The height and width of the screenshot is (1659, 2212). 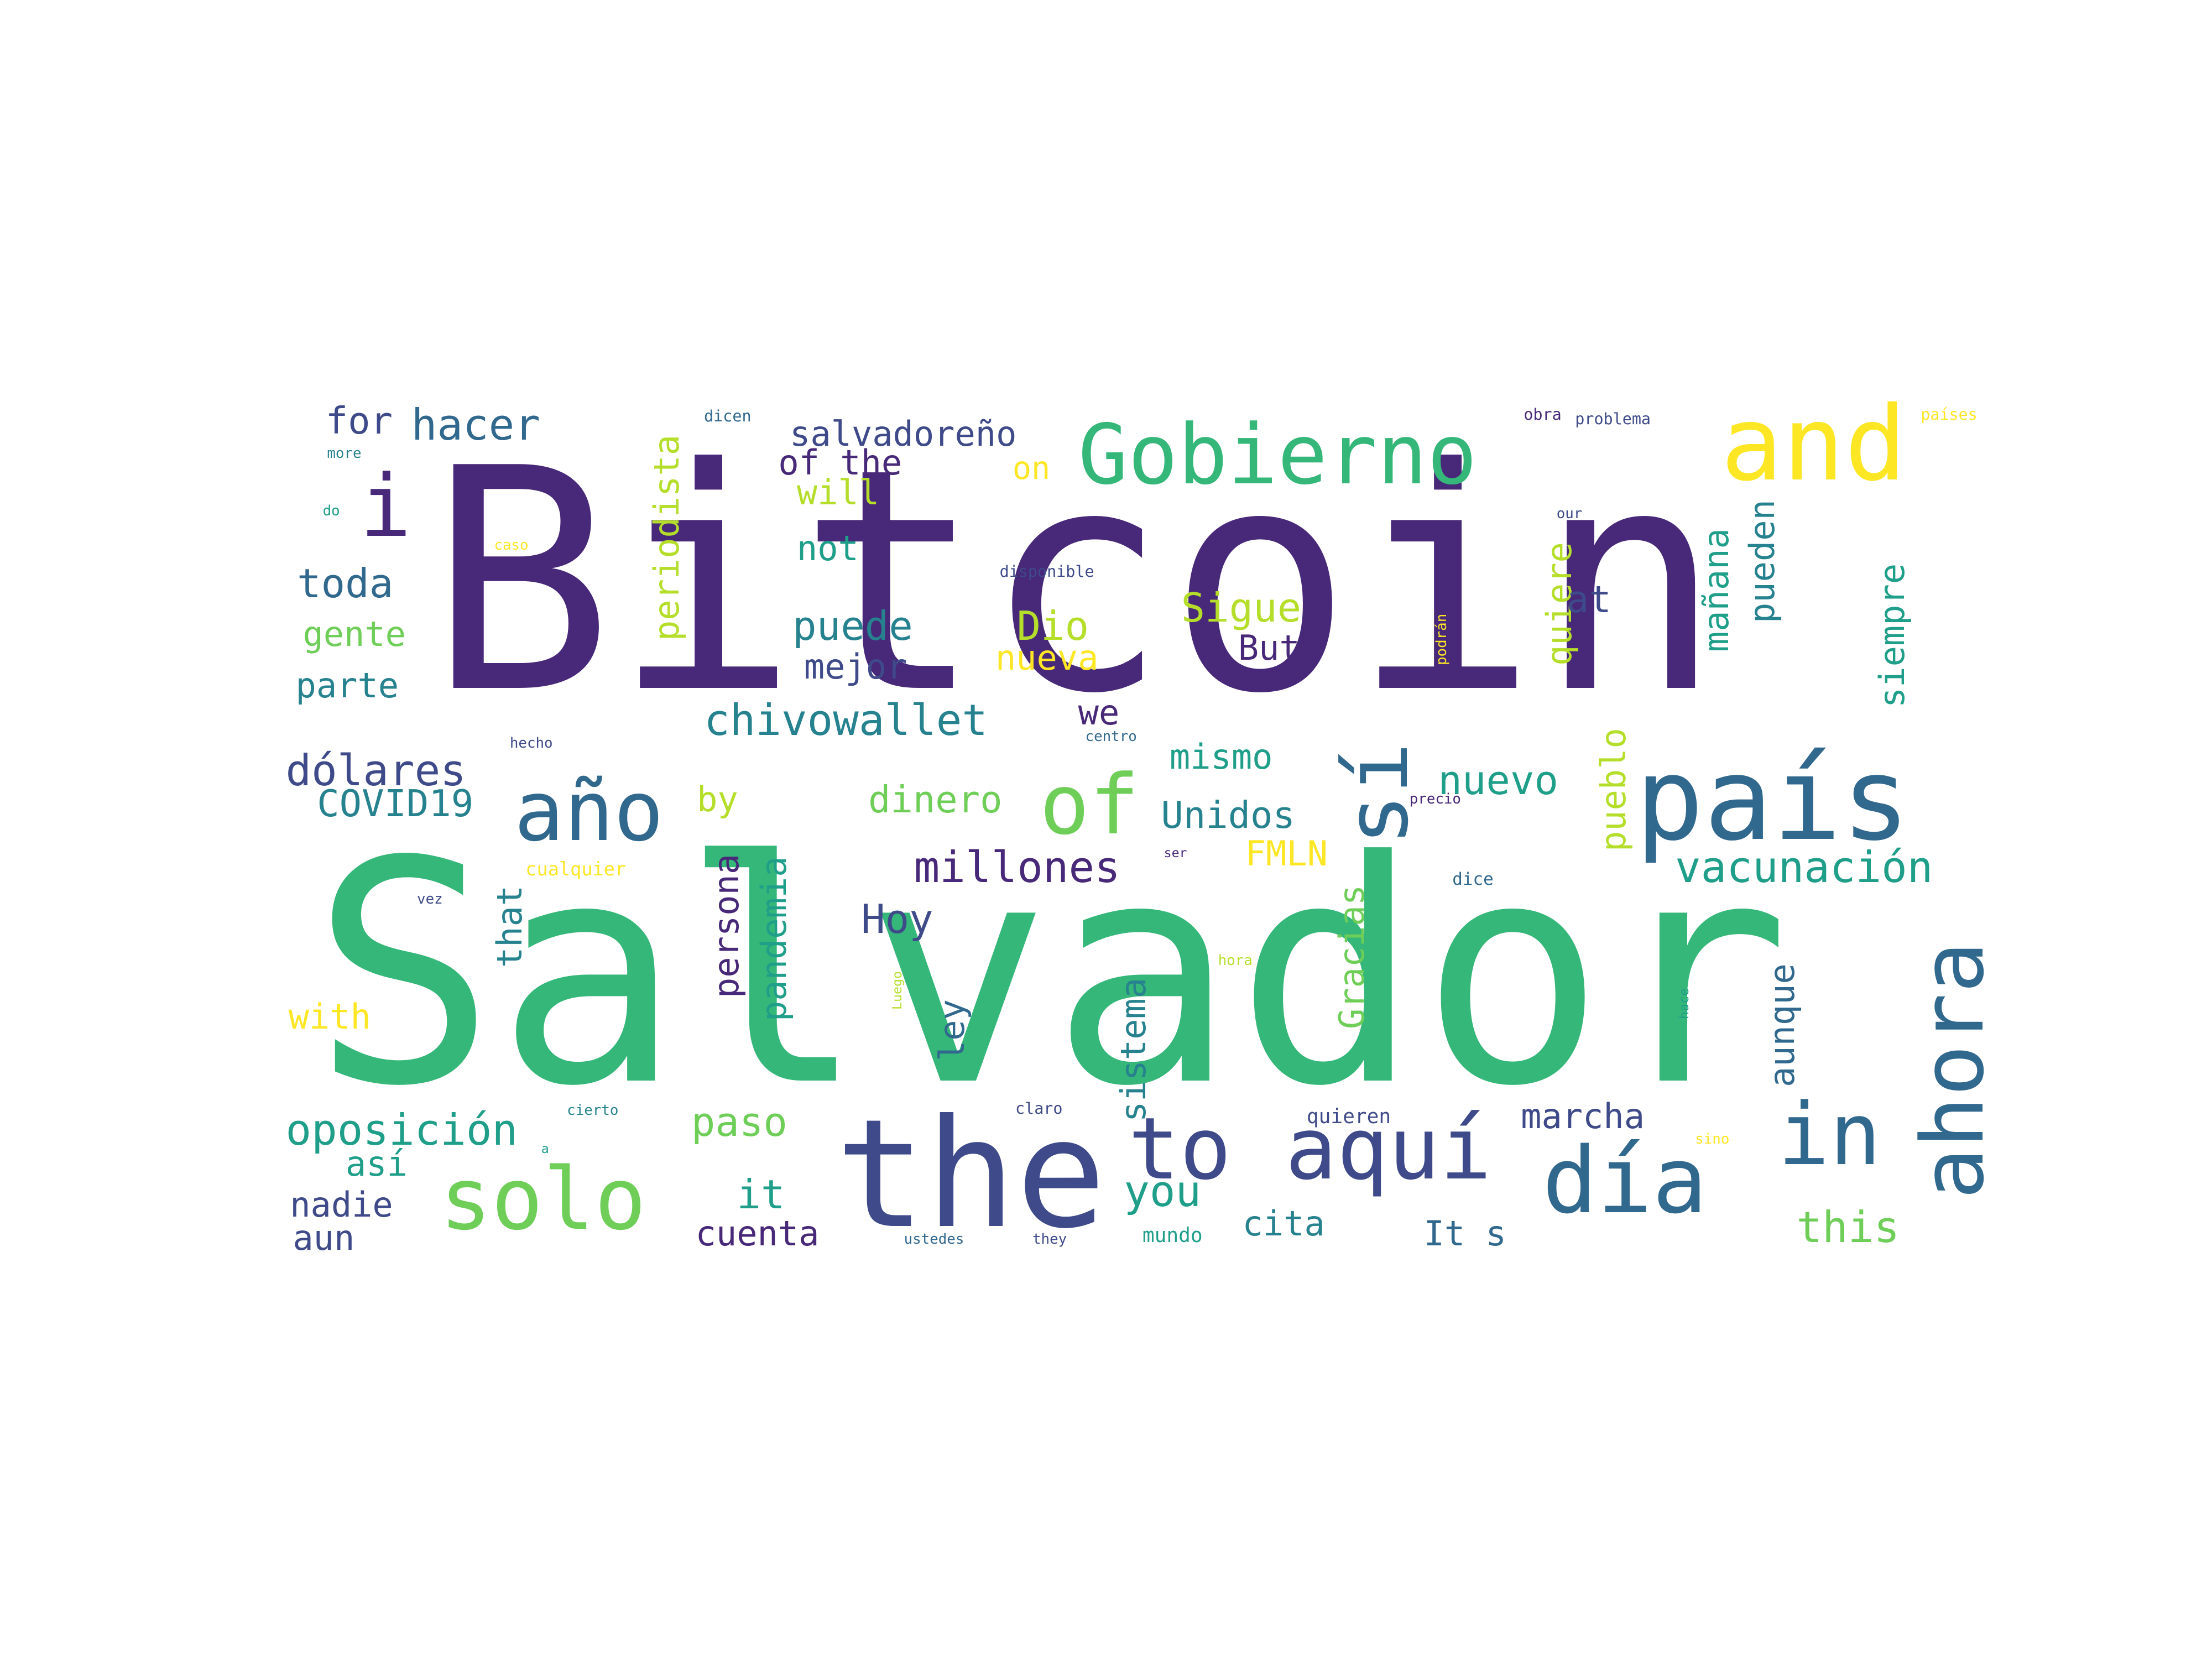 What do you see at coordinates (1032, 469) in the screenshot?
I see `cloud-word: on` at bounding box center [1032, 469].